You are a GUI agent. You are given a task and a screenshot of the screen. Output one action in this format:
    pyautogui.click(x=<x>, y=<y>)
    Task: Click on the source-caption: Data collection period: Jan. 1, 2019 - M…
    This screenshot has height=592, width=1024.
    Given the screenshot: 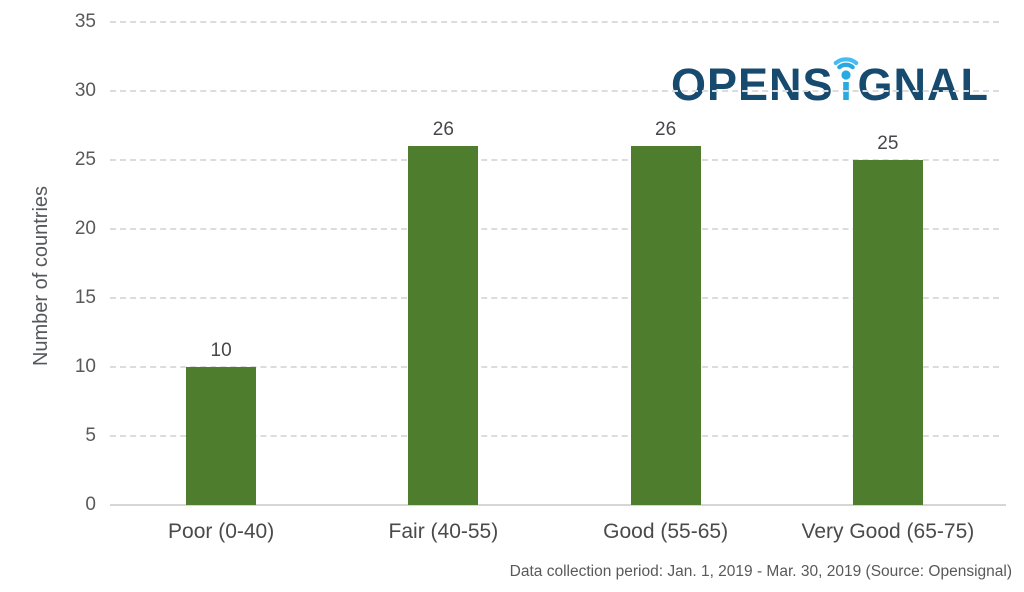 What is the action you would take?
    pyautogui.click(x=760, y=571)
    